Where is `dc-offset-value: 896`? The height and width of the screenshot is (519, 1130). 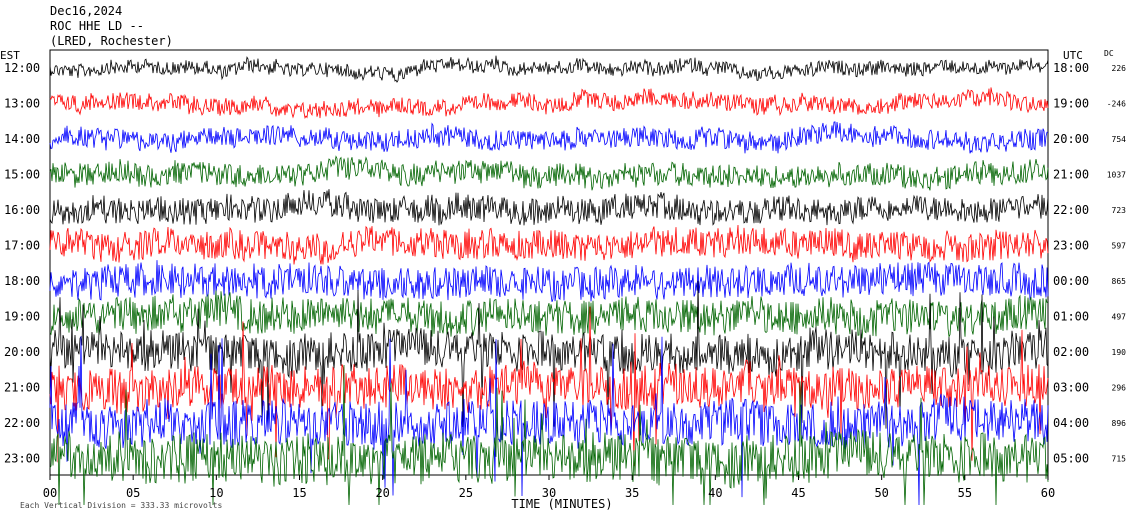 dc-offset-value: 896 is located at coordinates (1119, 423).